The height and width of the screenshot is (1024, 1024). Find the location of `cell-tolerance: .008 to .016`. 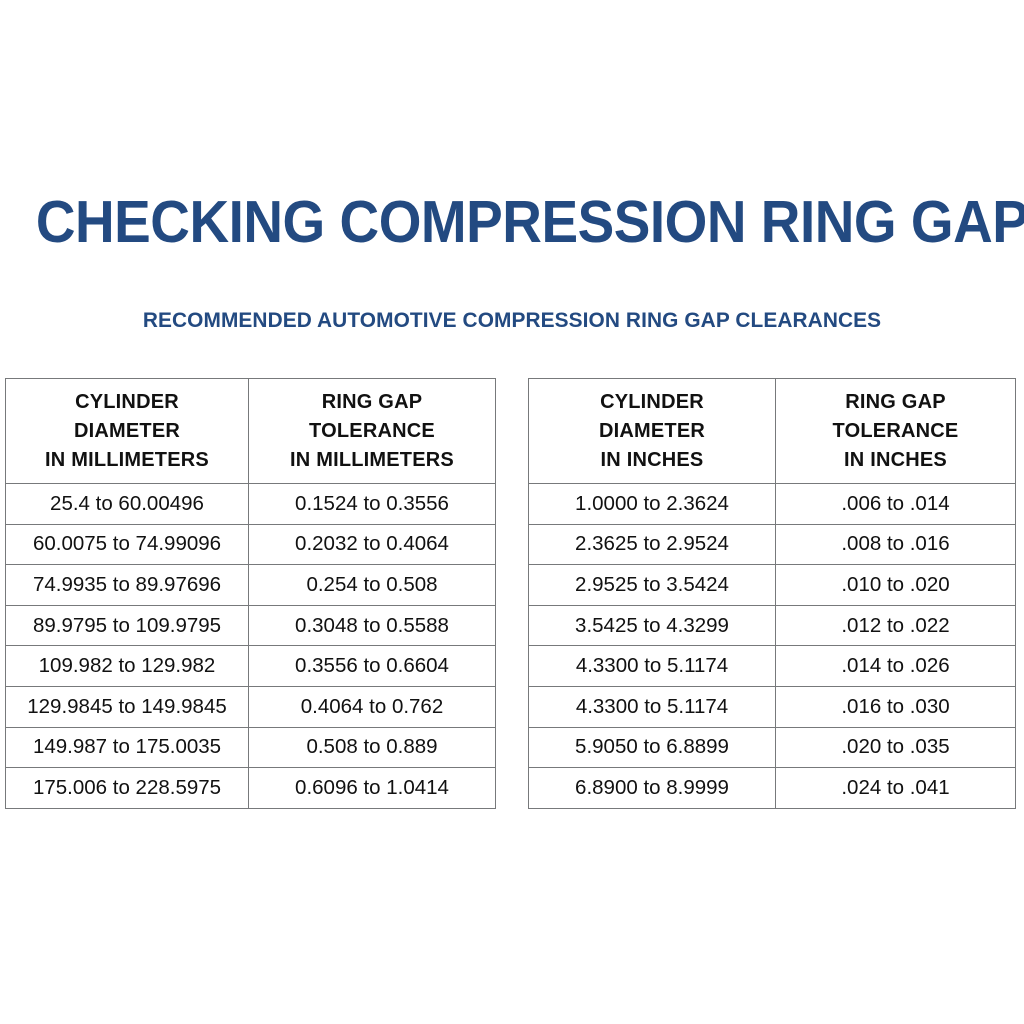

cell-tolerance: .008 to .016 is located at coordinates (895, 544).